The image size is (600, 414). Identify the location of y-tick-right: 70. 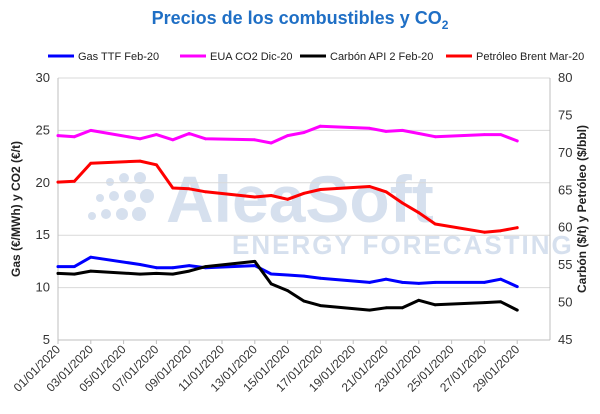
(565, 152).